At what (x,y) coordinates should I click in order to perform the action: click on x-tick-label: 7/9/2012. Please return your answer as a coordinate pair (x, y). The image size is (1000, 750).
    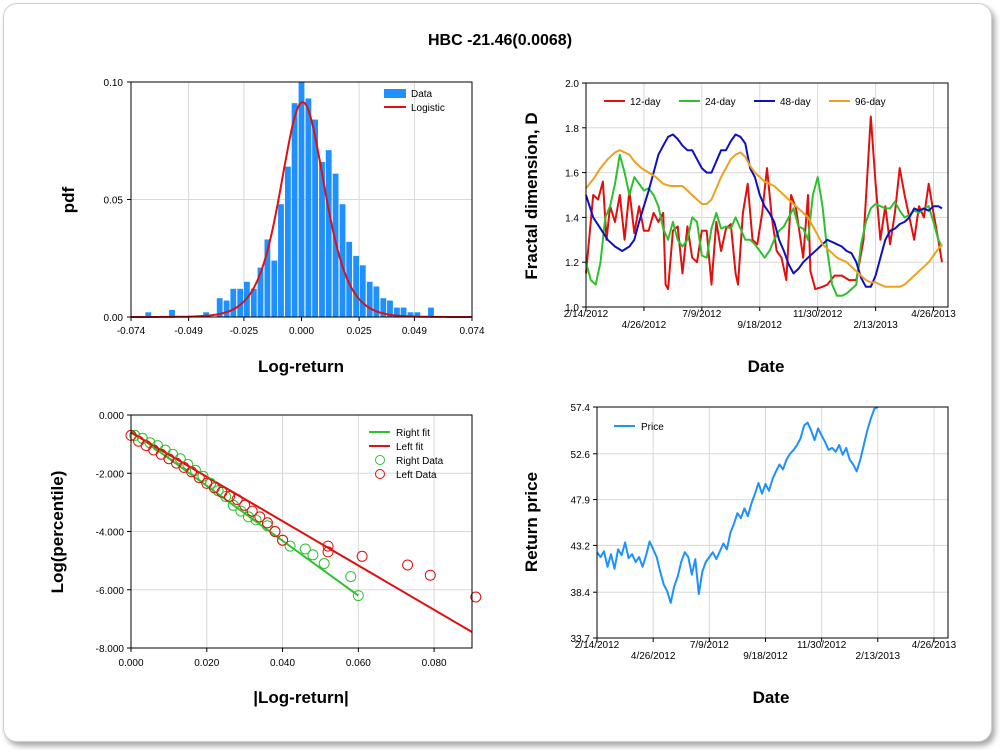
    Looking at the image, I should click on (701, 314).